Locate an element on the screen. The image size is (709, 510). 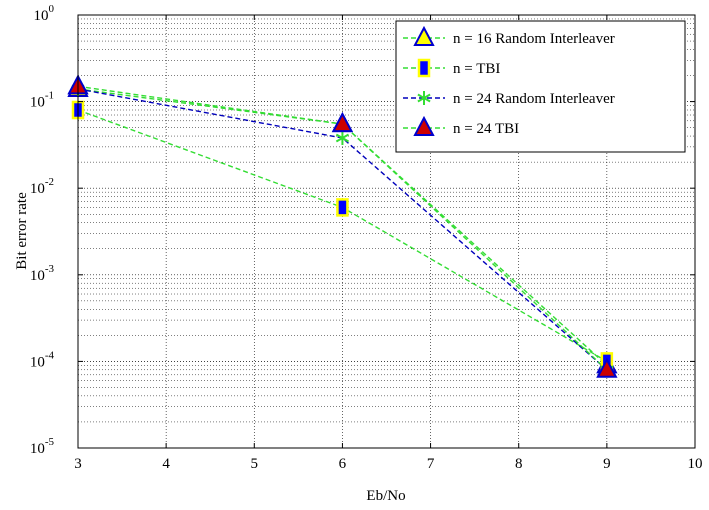
legend-label-2: n = TBI is located at coordinates (476, 69).